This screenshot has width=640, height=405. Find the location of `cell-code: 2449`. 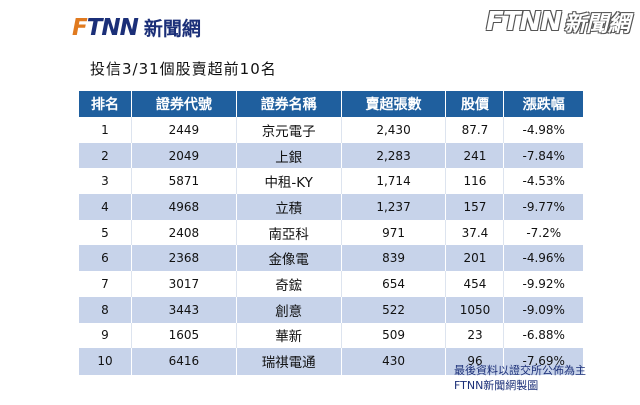

cell-code: 2449 is located at coordinates (184, 130).